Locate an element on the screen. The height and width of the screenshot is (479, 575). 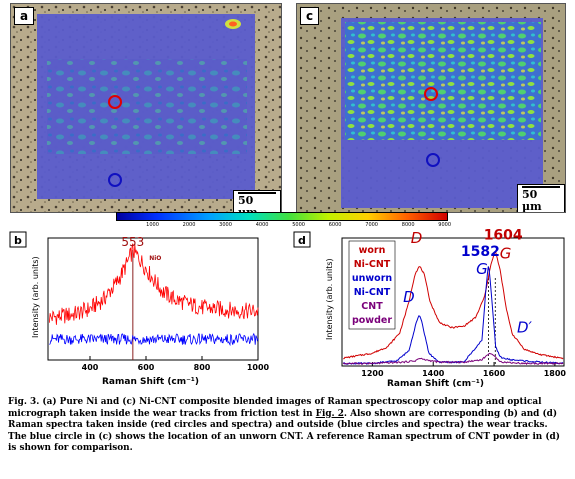
panel-b-series is located at coordinates (154, 295).